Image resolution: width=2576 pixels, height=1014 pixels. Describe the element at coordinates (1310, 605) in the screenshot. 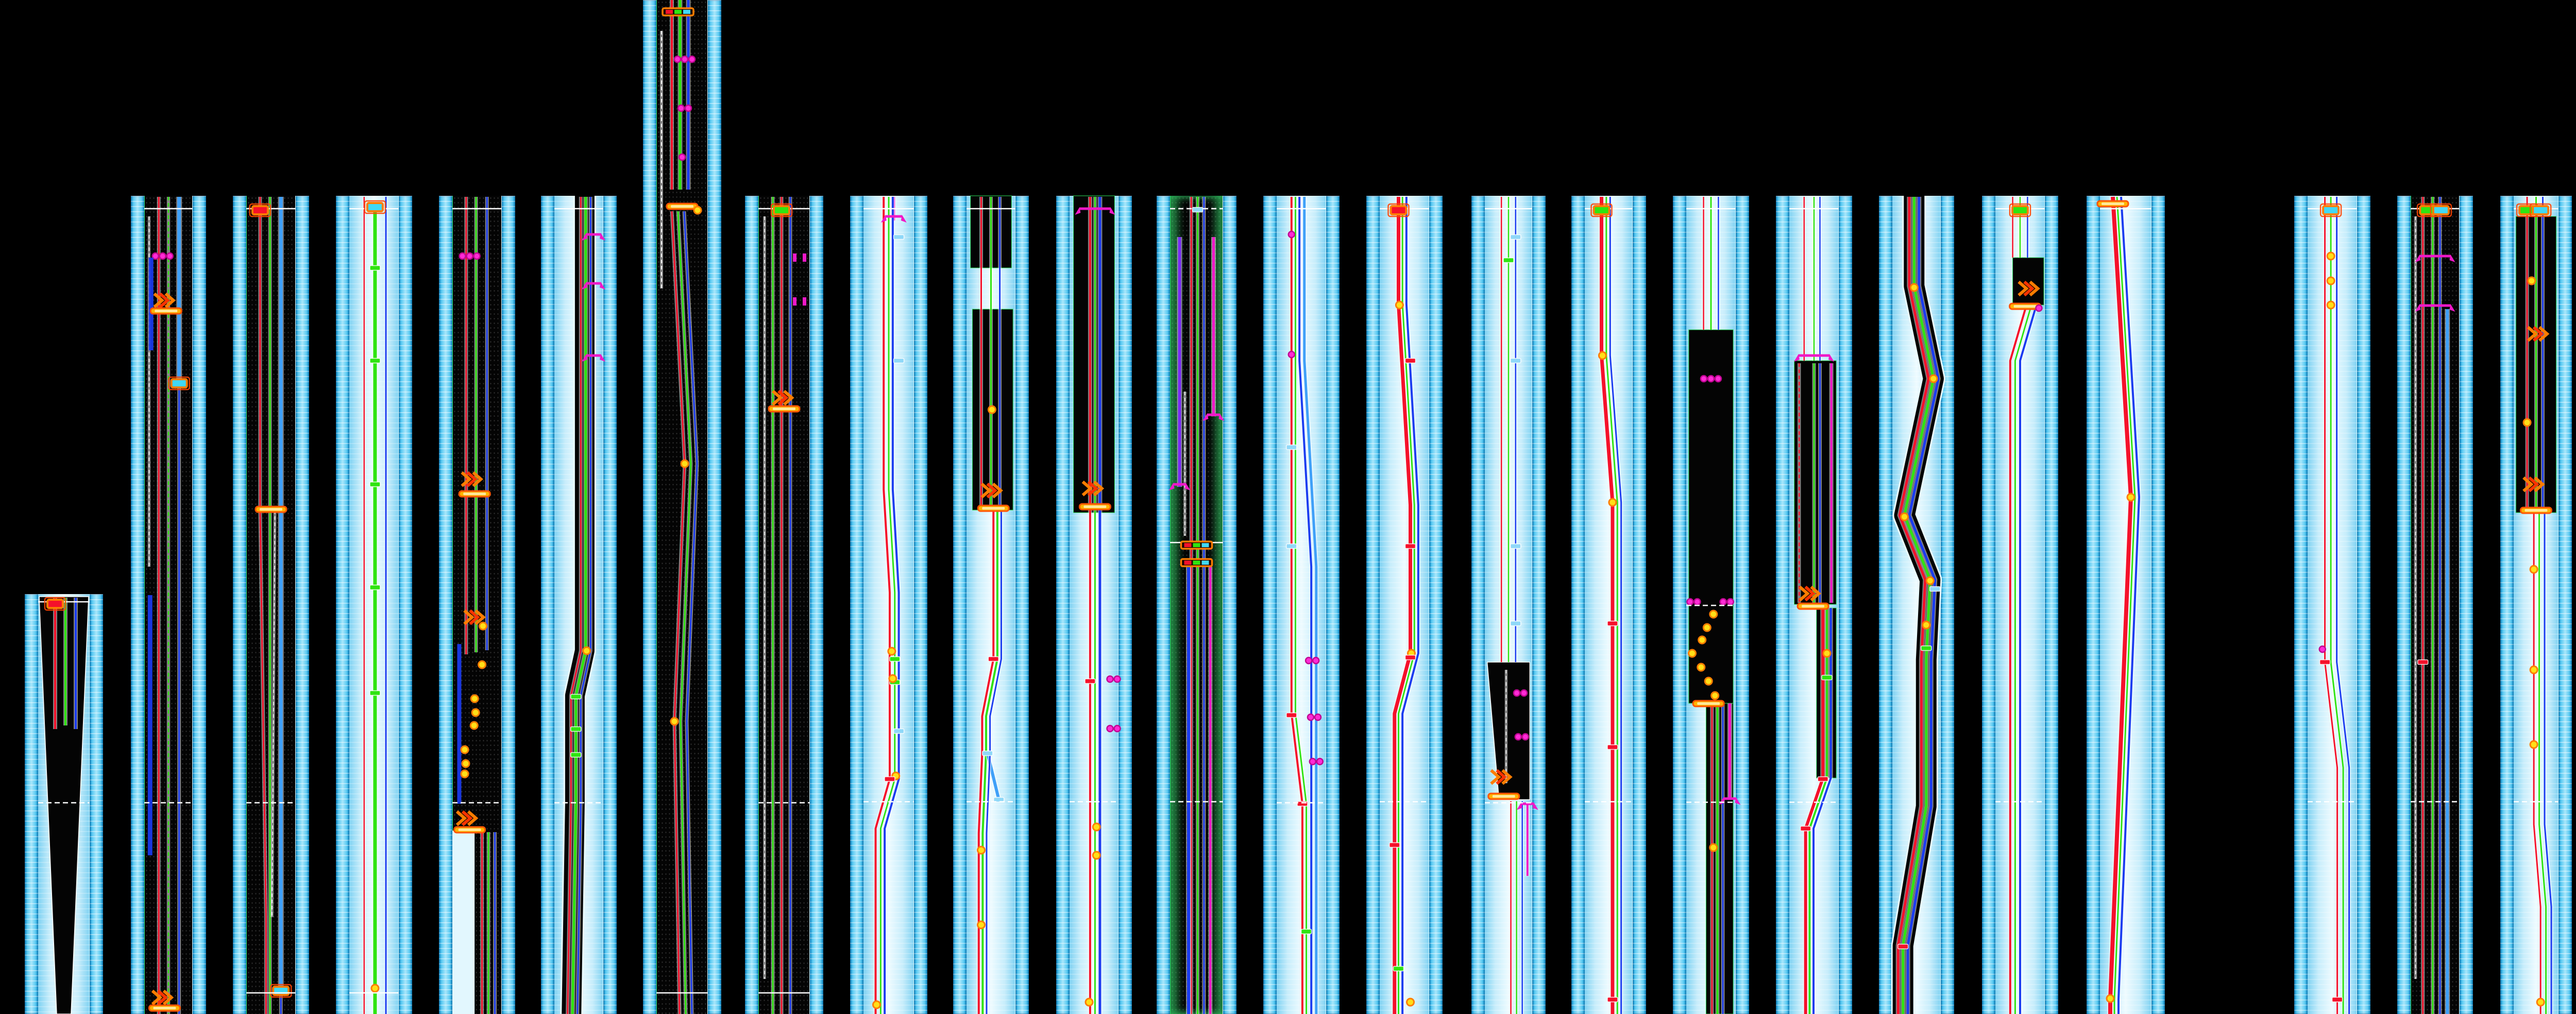

I see `lblue-string` at that location.